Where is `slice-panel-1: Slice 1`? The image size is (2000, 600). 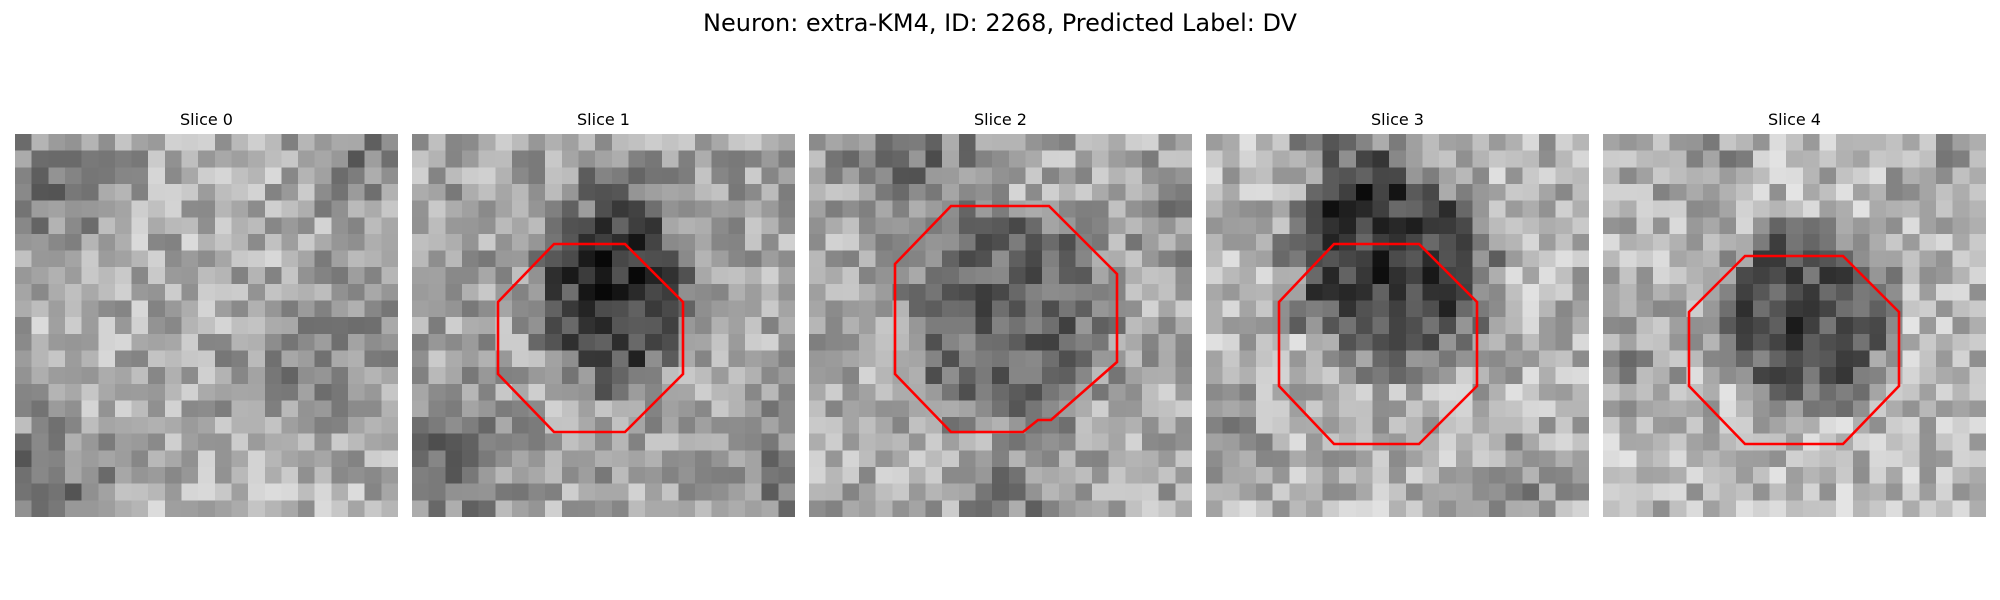 slice-panel-1: Slice 1 is located at coordinates (603, 313).